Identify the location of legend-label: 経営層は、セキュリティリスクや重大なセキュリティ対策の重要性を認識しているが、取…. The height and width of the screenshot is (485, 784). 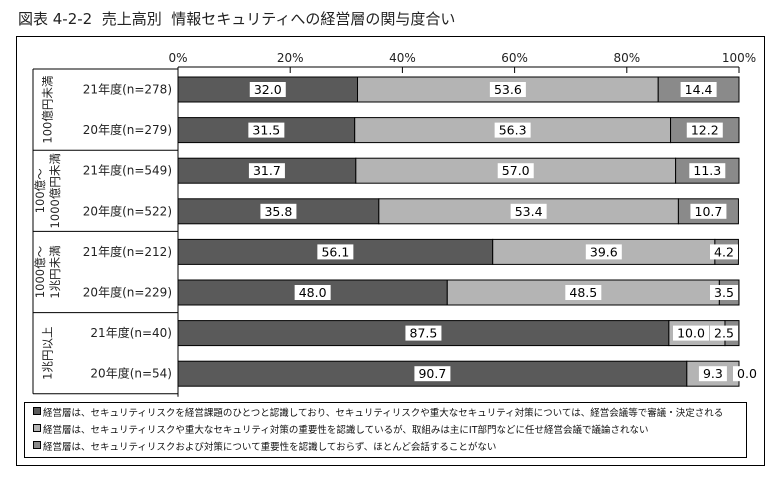
(346, 430).